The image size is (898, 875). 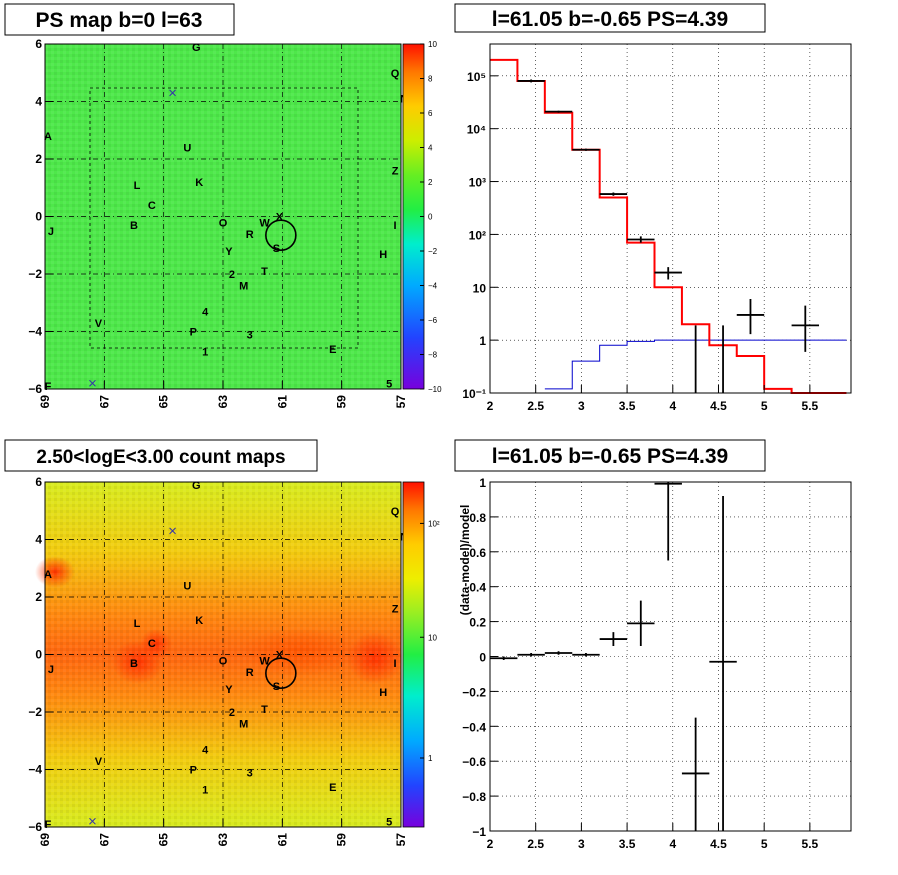 I want to click on y-tick-label: 10⁴, so click(x=476, y=130).